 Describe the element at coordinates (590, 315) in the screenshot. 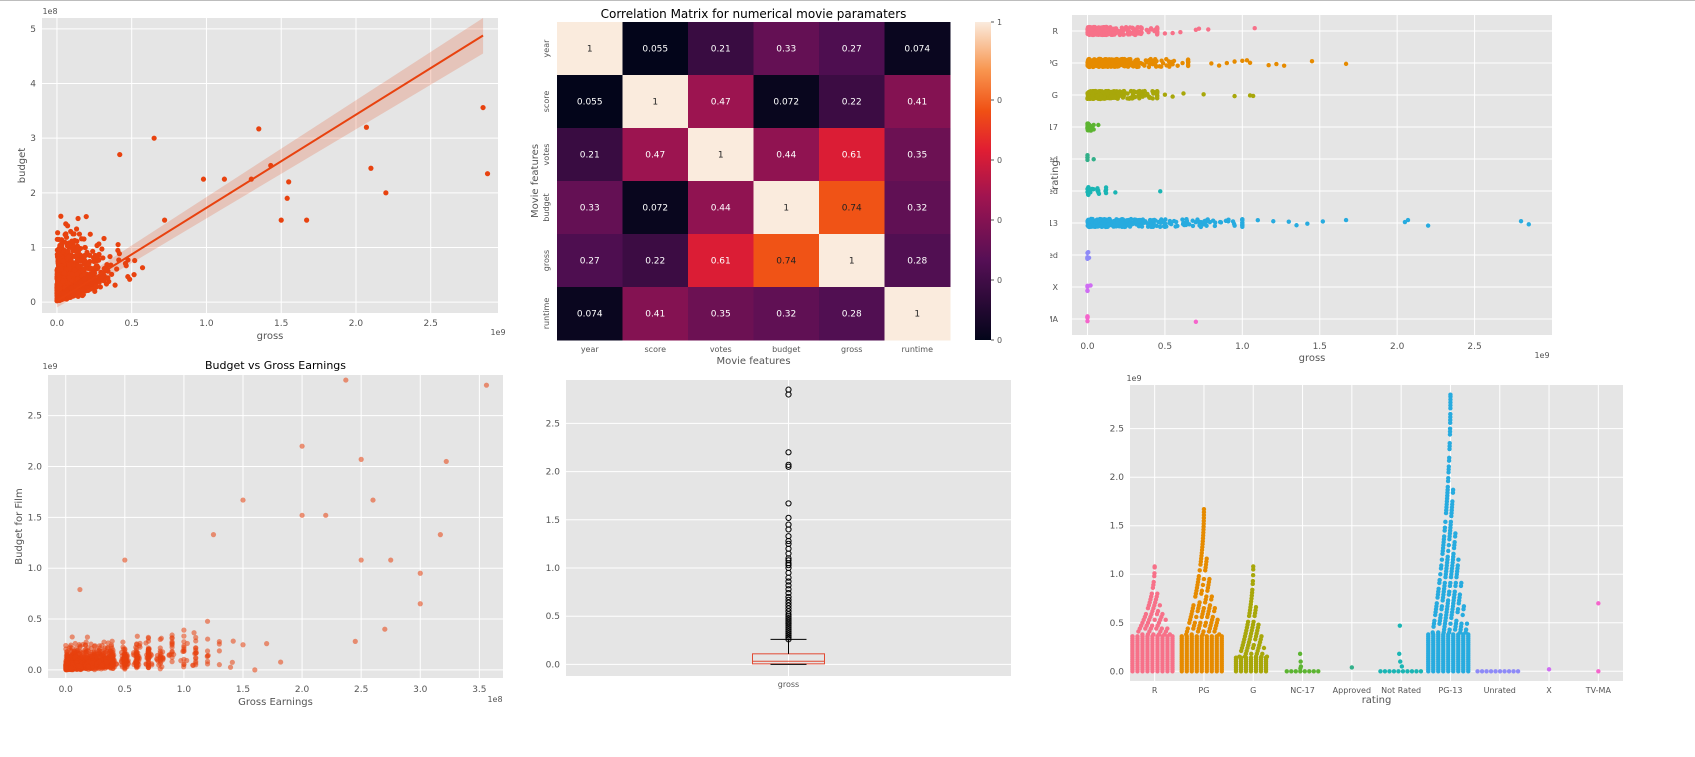

I see `cell-value-label: 0.074` at that location.